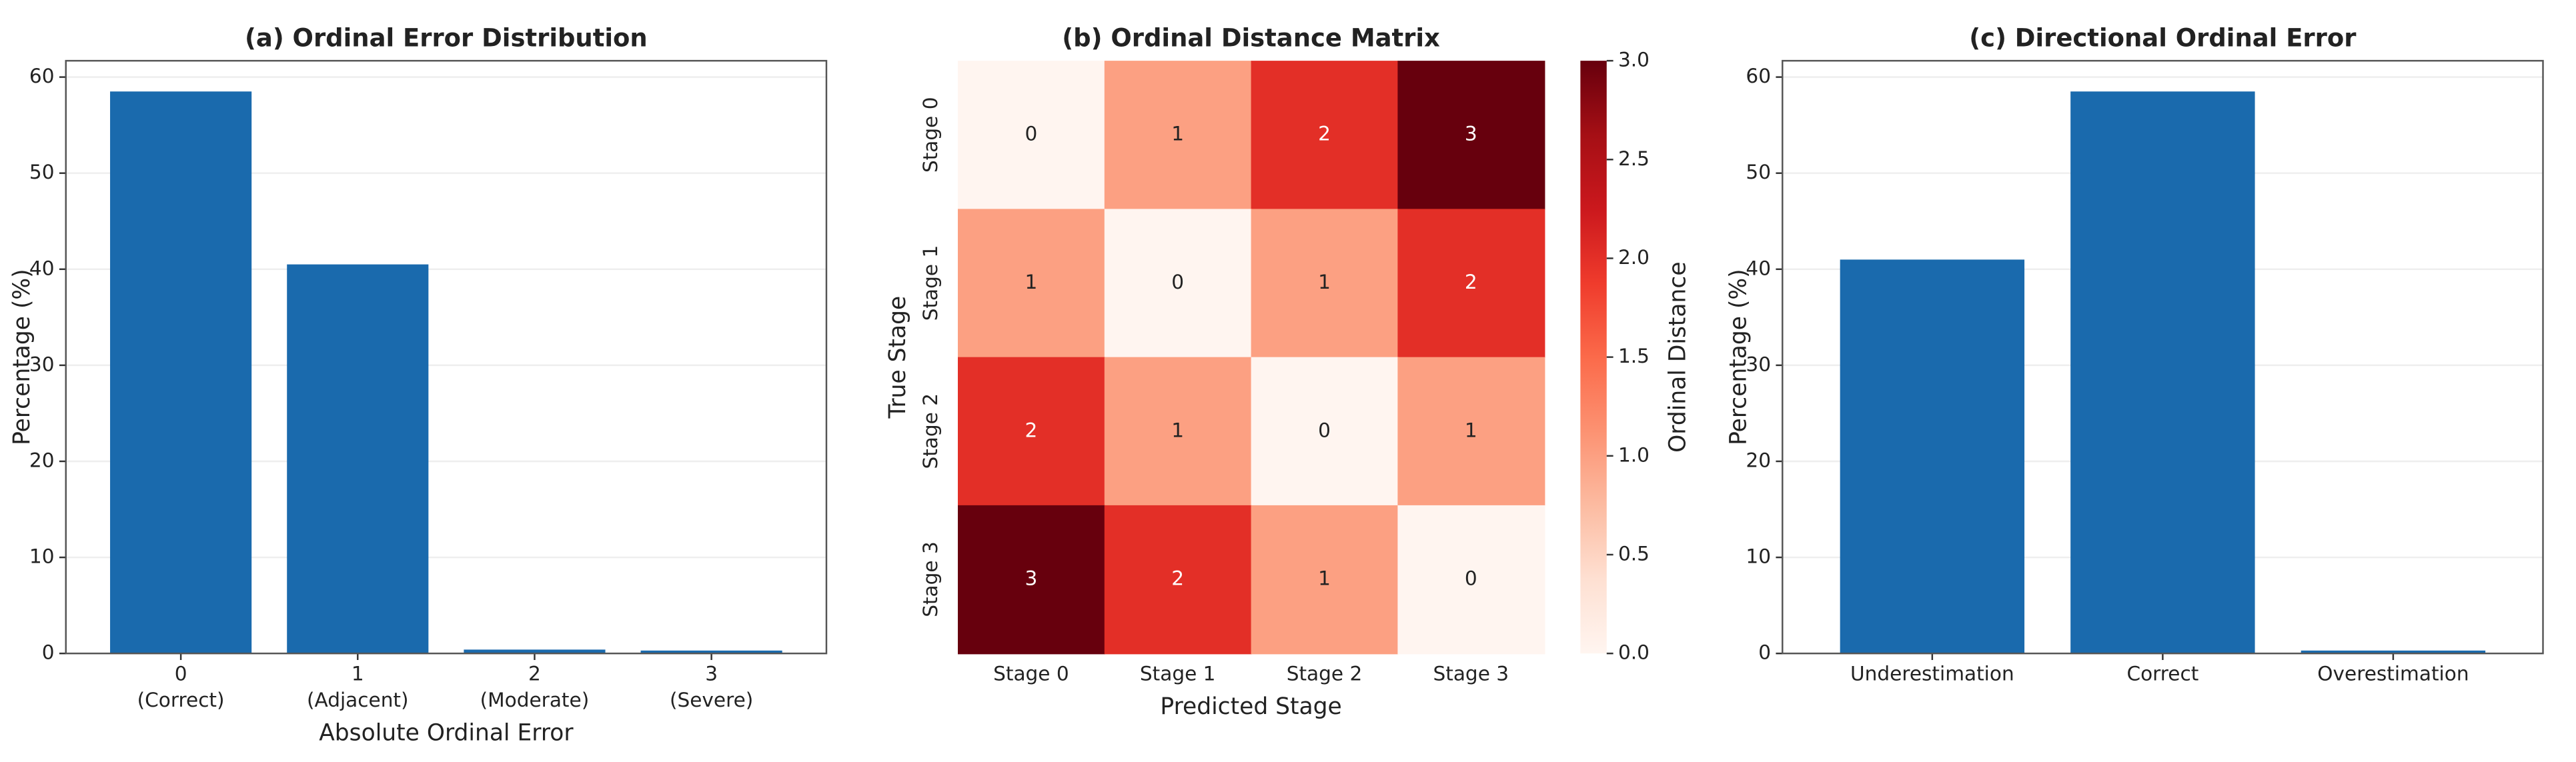  I want to click on y-tick-label: Stage 3, so click(930, 579).